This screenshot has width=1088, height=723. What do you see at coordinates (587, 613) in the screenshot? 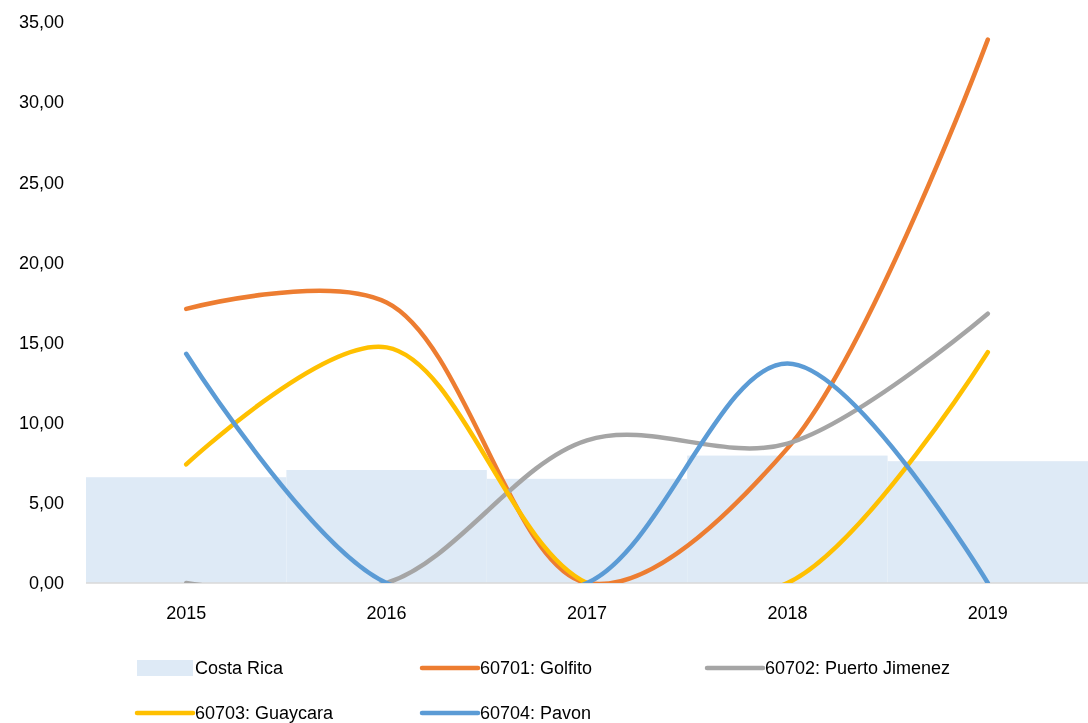
I see `x-tick-label: 2017` at bounding box center [587, 613].